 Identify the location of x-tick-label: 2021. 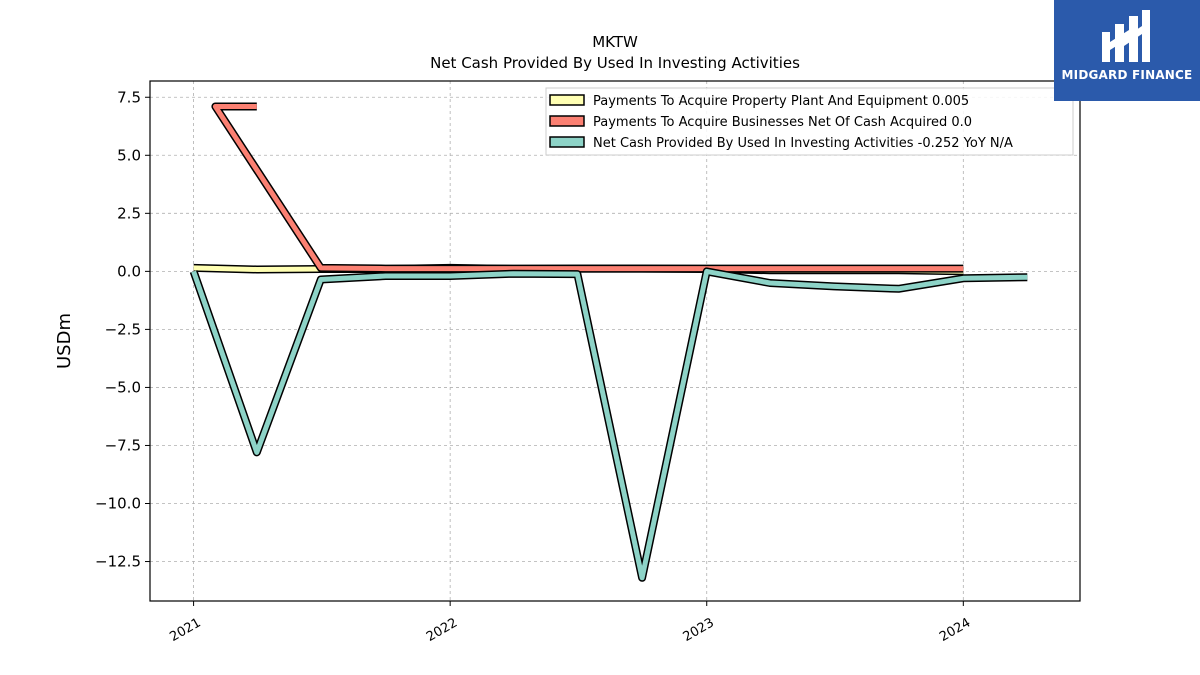
(185, 630).